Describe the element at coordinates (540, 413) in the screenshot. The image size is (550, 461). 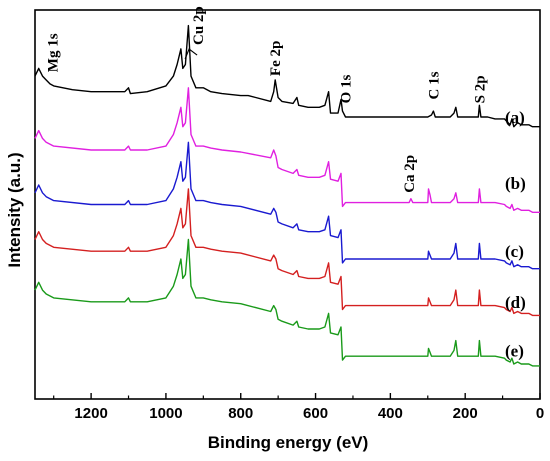
I see `x-tick-label: 0` at that location.